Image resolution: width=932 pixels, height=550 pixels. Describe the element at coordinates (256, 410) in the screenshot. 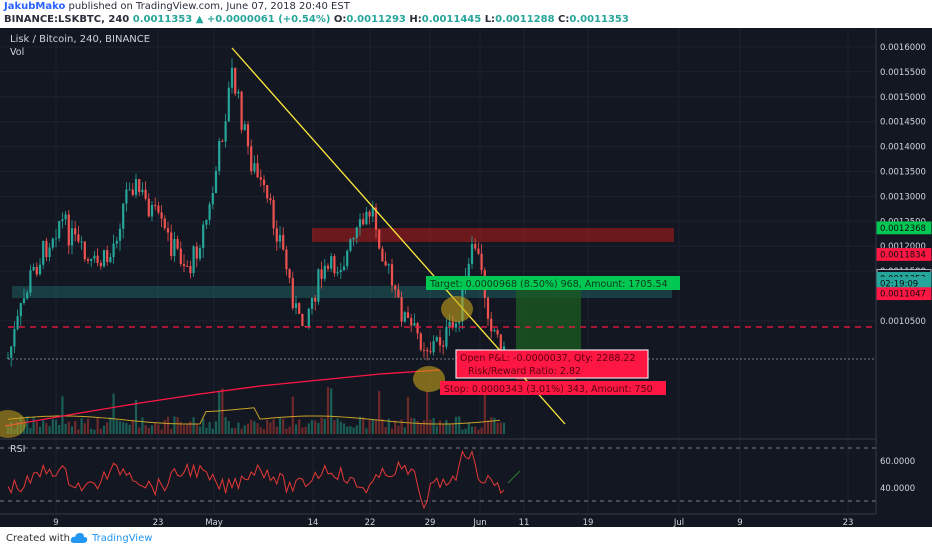

I see `volume-bars` at that location.